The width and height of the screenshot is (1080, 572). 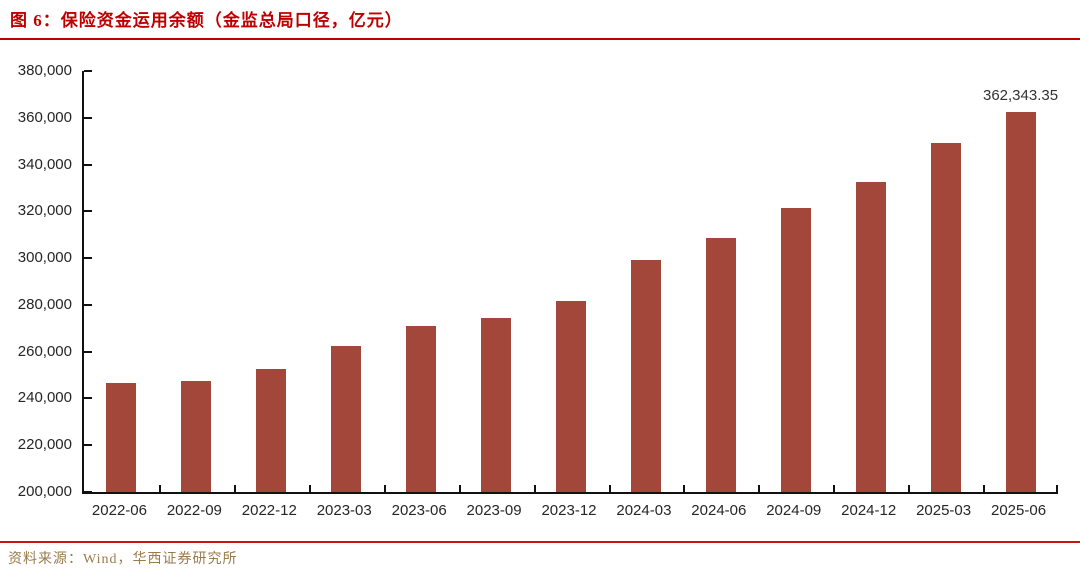 I want to click on x-tick-label: 2024-09, so click(x=794, y=510).